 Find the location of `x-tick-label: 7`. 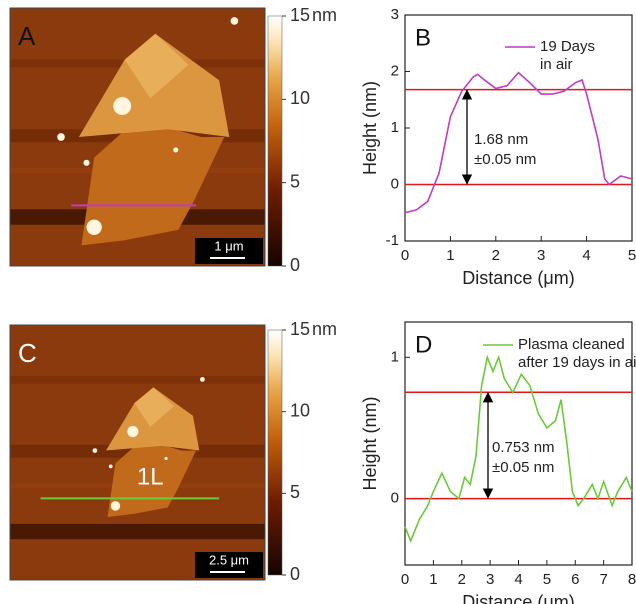

x-tick-label: 7 is located at coordinates (603, 579).